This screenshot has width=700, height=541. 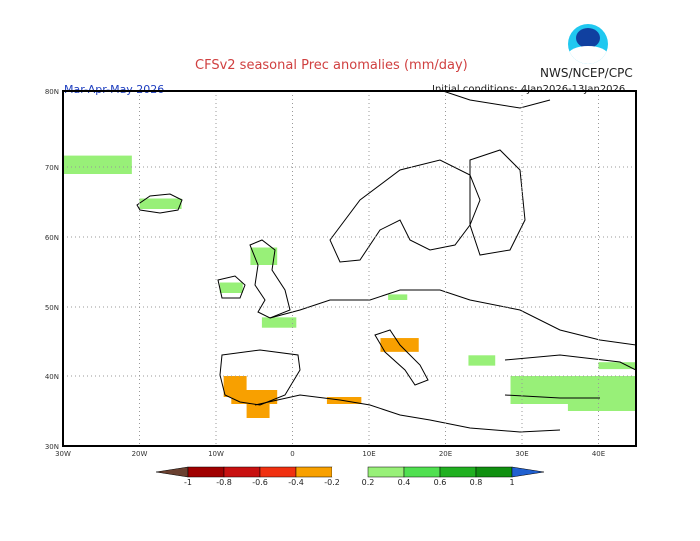 I want to click on lon-label: 20E, so click(x=445, y=454).